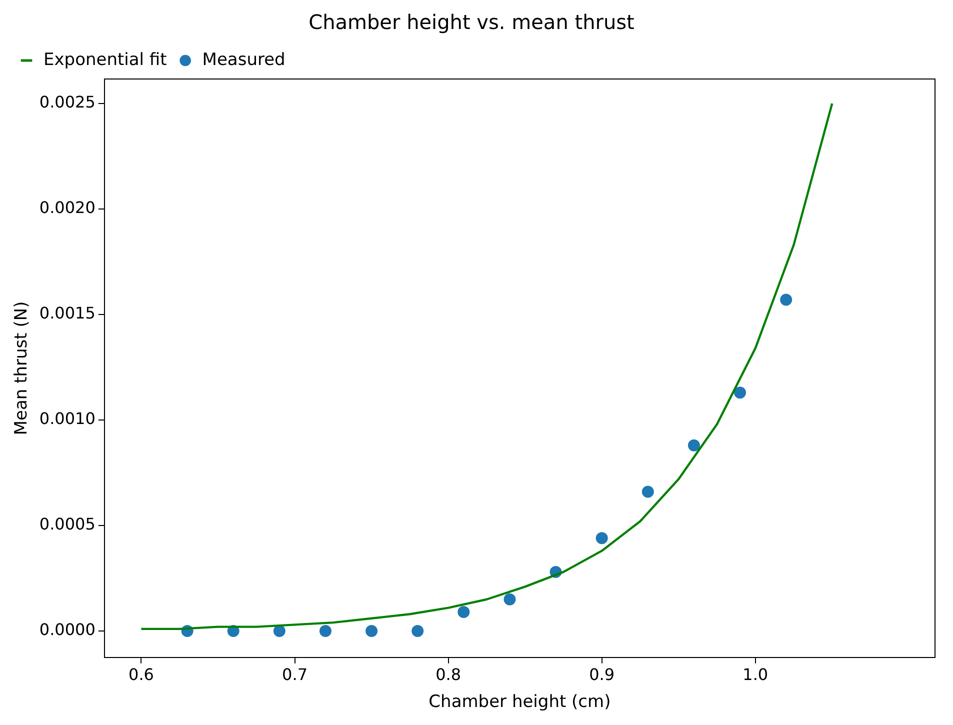 This screenshot has width=953, height=725. Describe the element at coordinates (22, 368) in the screenshot. I see `y-axis-title: Mean thrust (N)` at that location.